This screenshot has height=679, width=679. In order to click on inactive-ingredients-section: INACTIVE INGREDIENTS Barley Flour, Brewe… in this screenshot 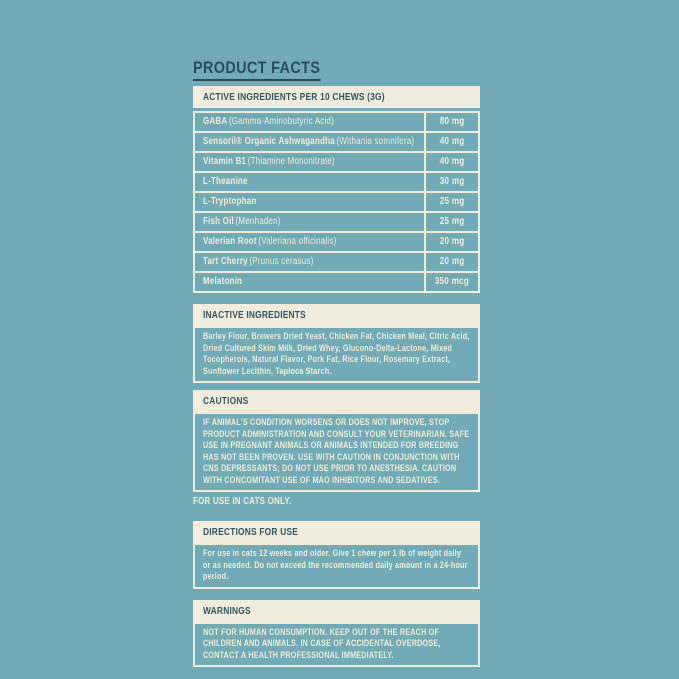, I will do `click(336, 343)`.